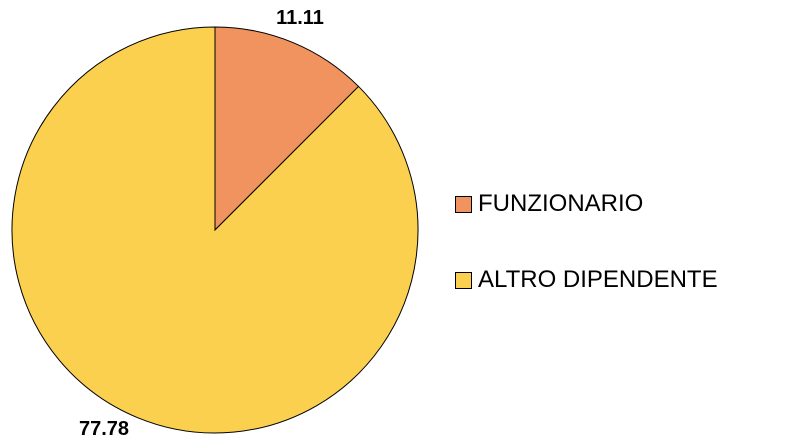 The image size is (810, 439). I want to click on pie-slice-funzionario, so click(287, 129).